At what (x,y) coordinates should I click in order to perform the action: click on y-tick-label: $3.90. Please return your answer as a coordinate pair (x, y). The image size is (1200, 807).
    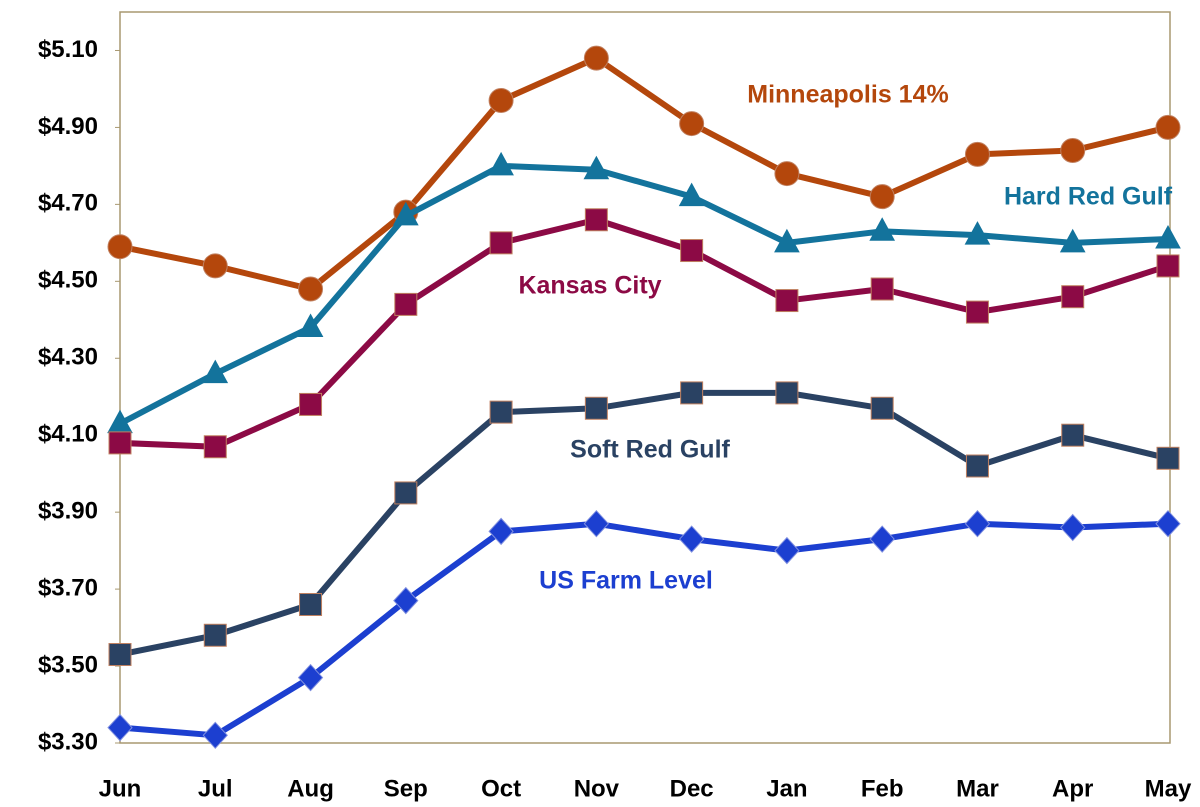
    Looking at the image, I should click on (68, 511).